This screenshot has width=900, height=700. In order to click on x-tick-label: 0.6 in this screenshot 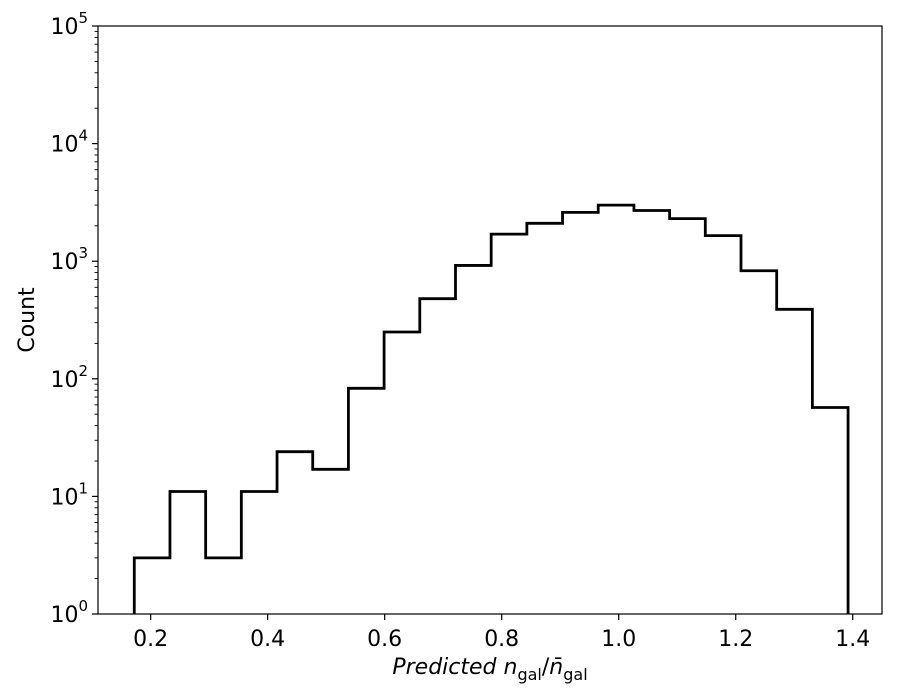, I will do `click(384, 639)`.